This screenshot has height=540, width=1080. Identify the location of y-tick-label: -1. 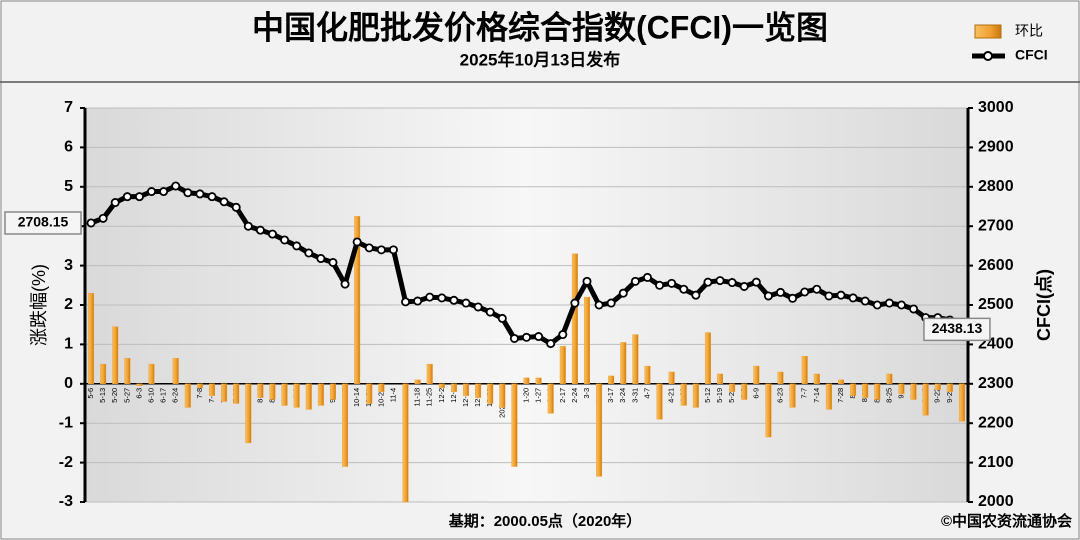
(66, 422).